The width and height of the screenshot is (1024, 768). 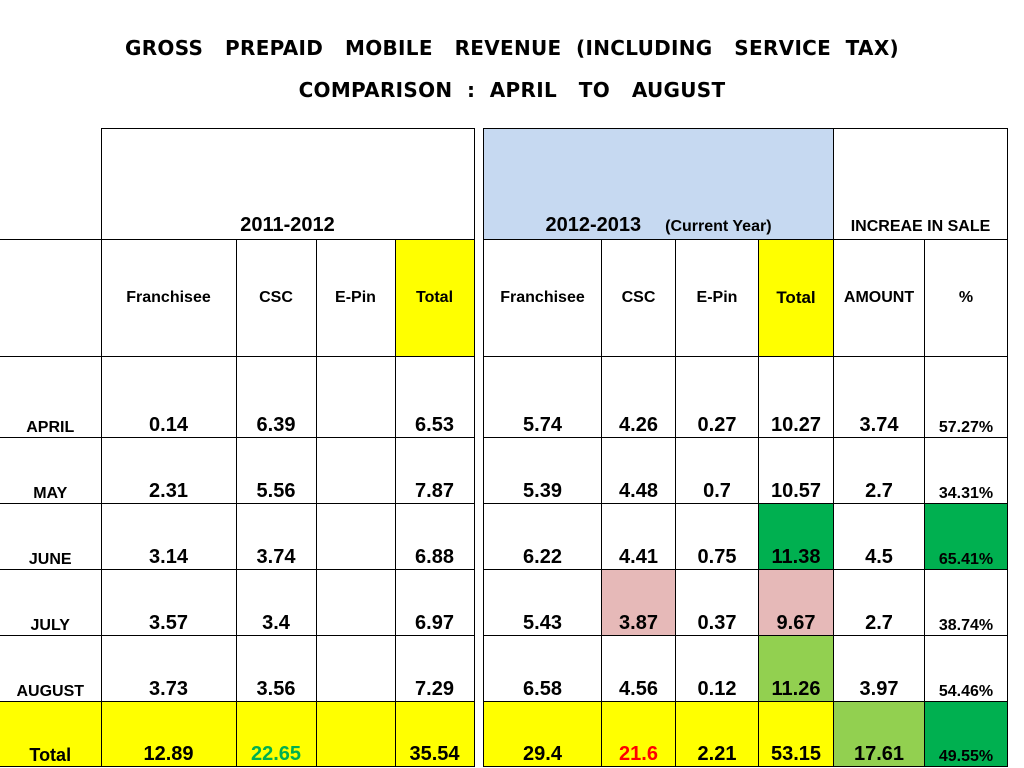 What do you see at coordinates (542, 602) in the screenshot?
I see `curr-franchisee: 5.43` at bounding box center [542, 602].